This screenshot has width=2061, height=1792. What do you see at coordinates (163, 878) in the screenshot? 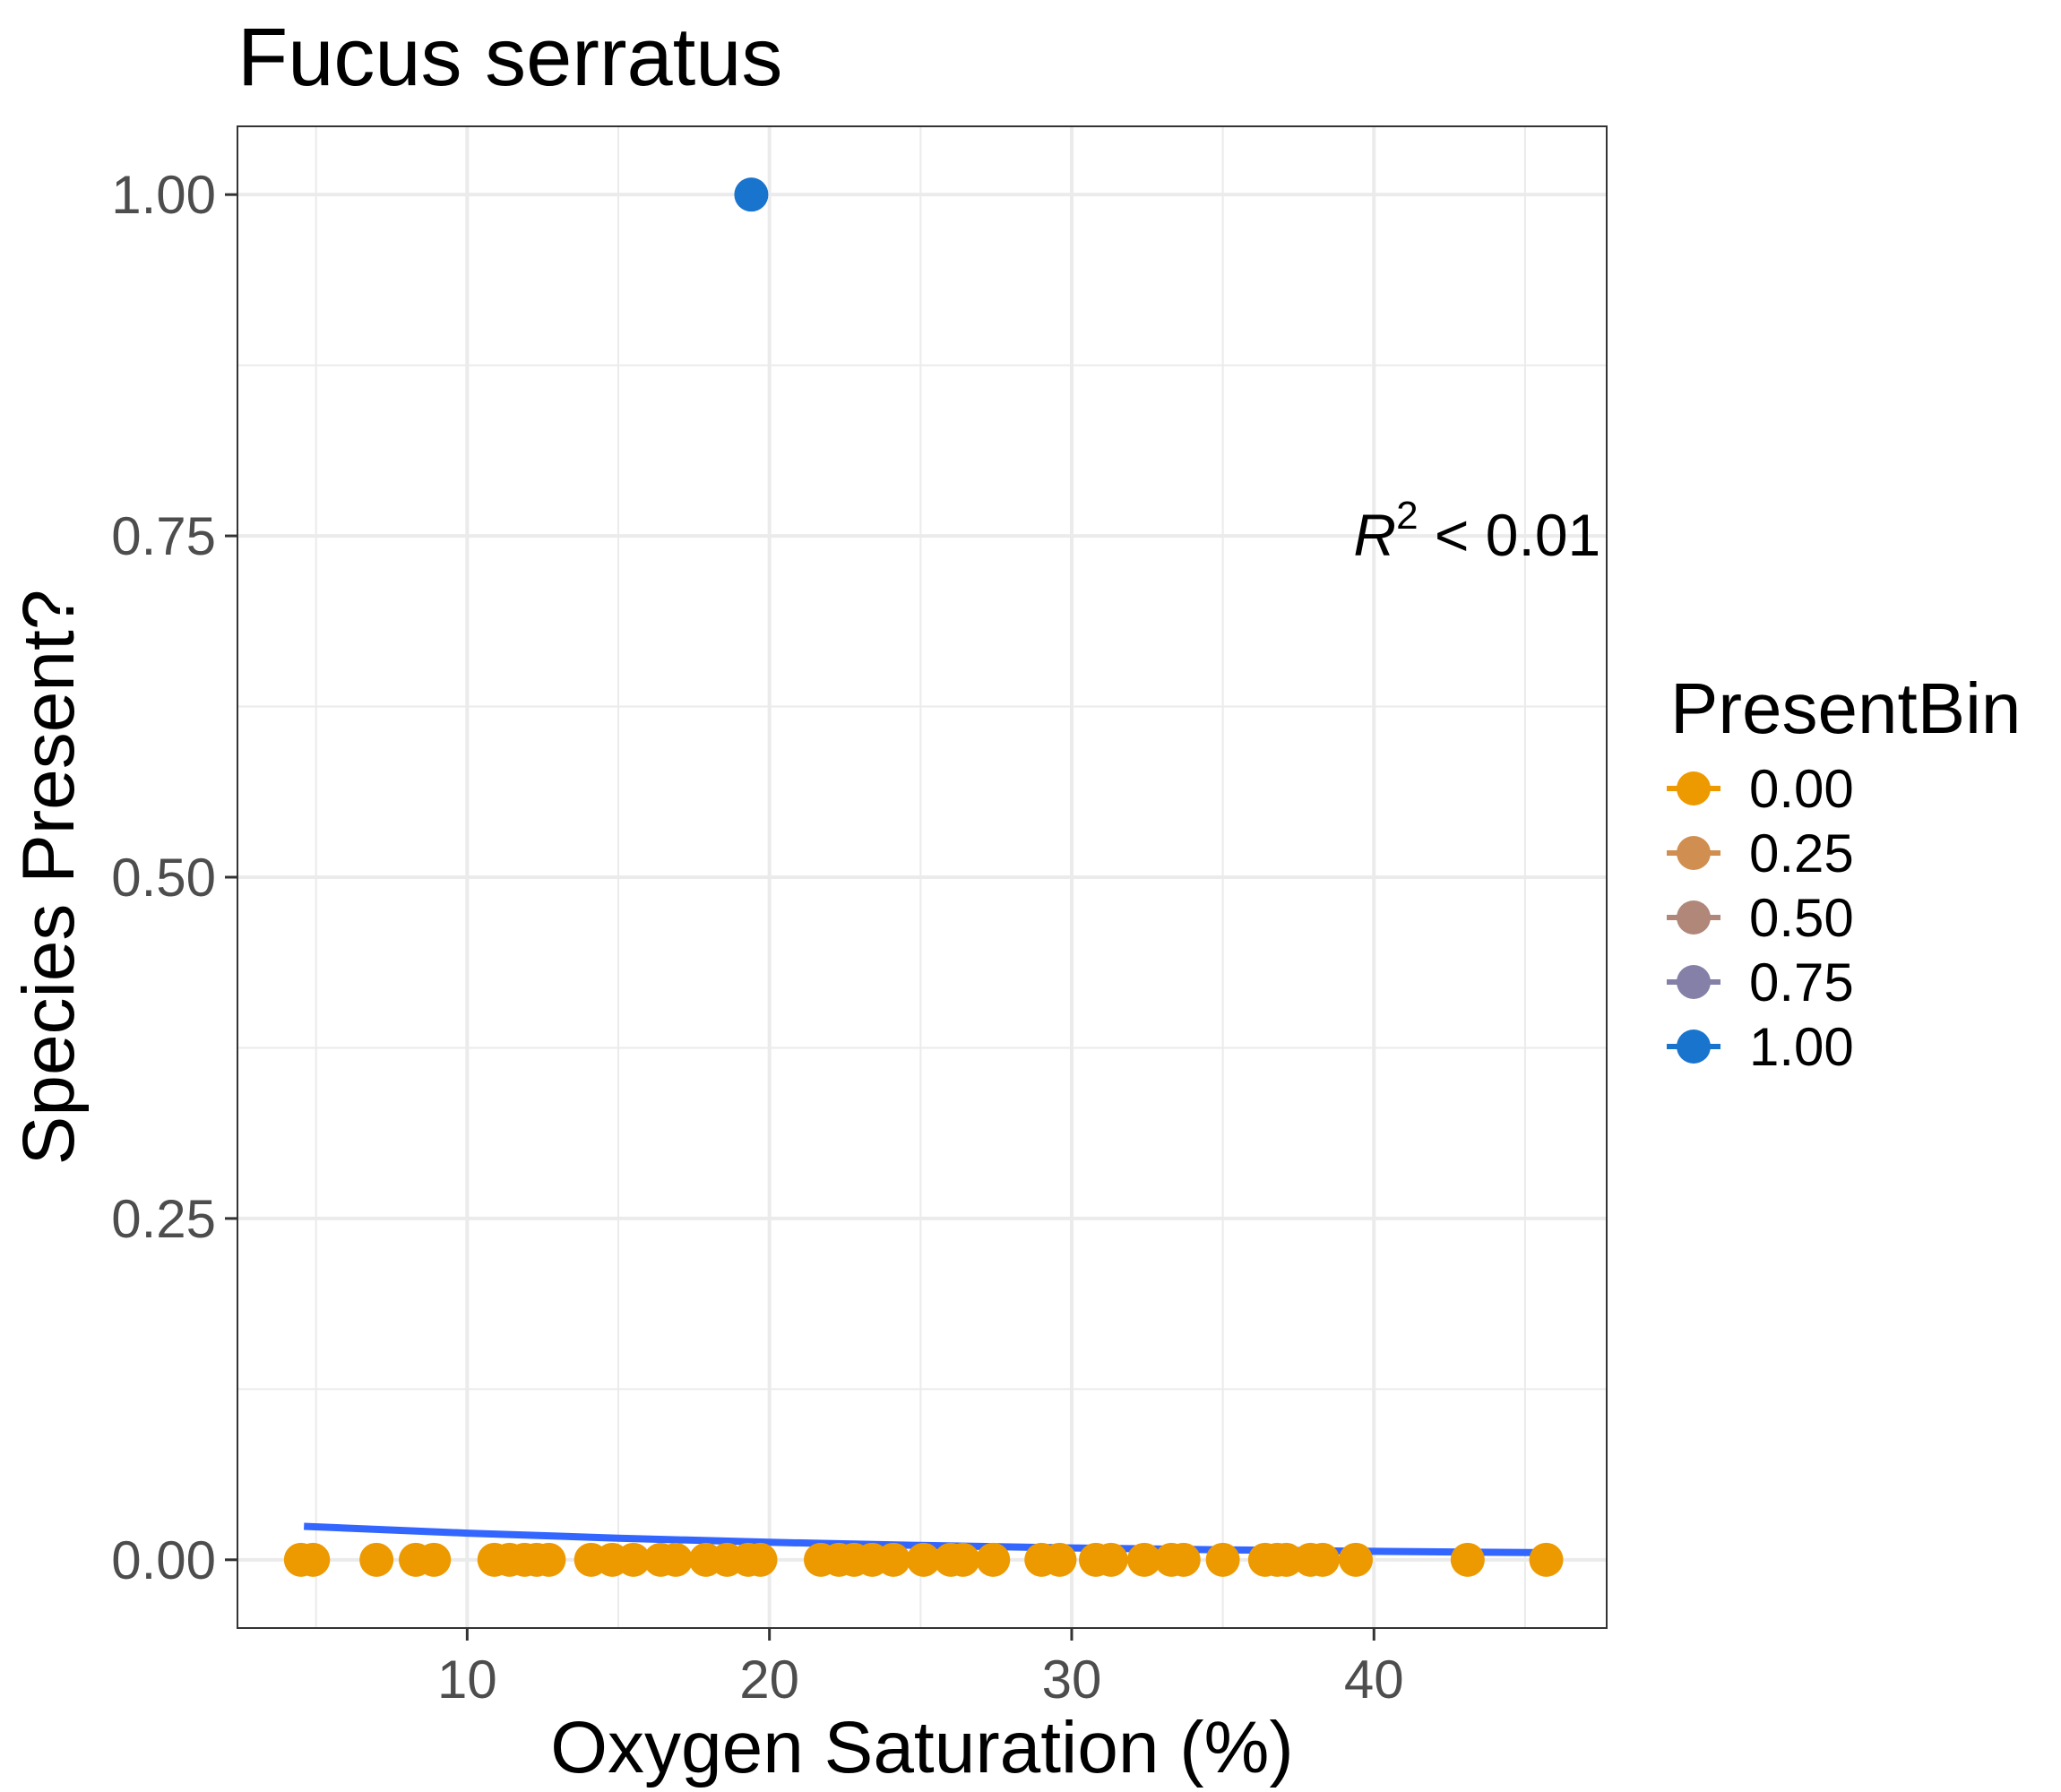
I see `y-tick-label: 0.50` at bounding box center [163, 878].